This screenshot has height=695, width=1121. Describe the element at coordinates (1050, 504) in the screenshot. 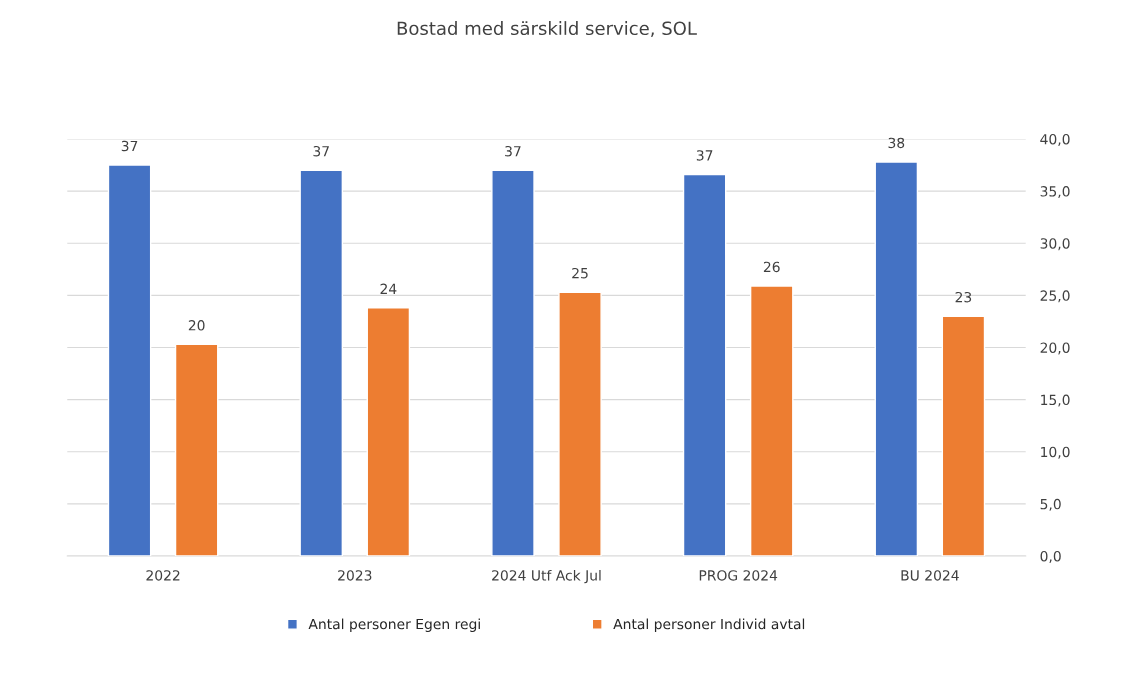

I see `y-tick-label: 5,0` at that location.